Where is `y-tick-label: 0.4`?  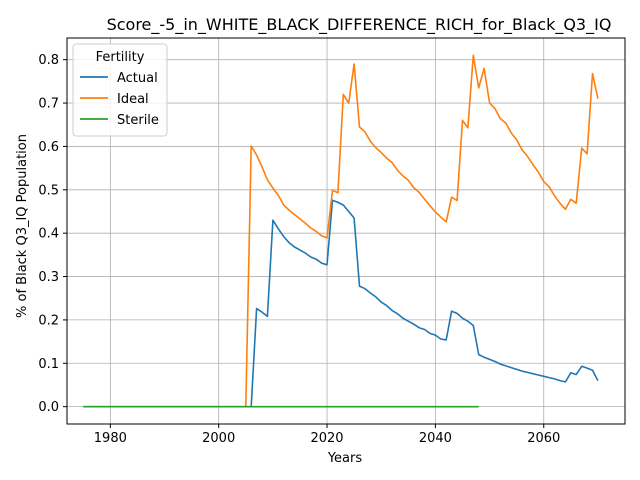
y-tick-label: 0.4 is located at coordinates (48, 234).